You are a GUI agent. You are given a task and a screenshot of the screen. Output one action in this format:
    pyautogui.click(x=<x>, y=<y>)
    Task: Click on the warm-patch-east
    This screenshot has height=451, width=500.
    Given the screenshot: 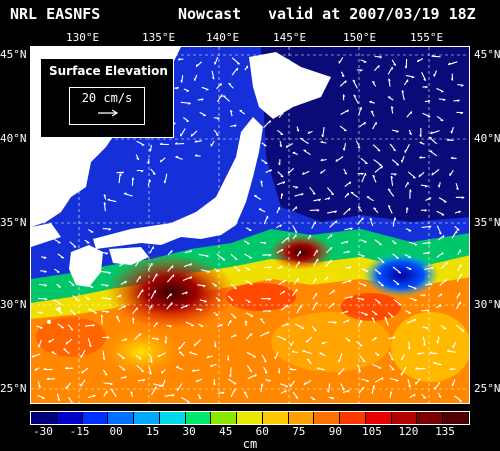 What is the action you would take?
    pyautogui.click(x=430, y=347)
    